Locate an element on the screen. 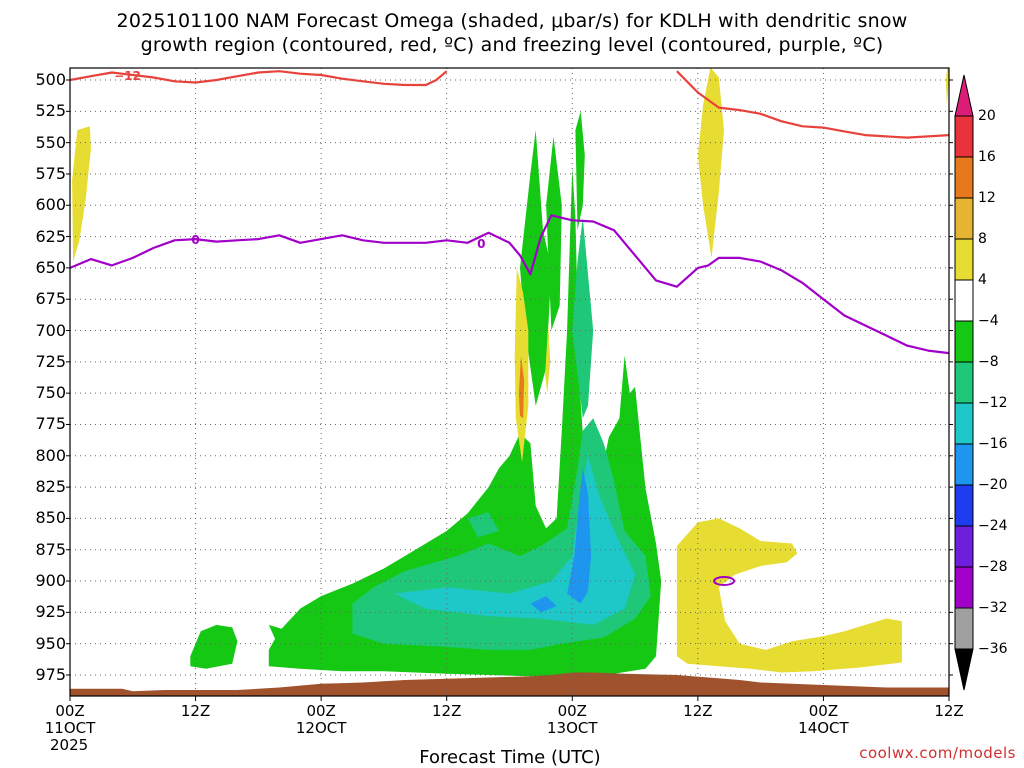 This screenshot has width=1024, height=768. x-tick-label: 2025 is located at coordinates (69, 745).